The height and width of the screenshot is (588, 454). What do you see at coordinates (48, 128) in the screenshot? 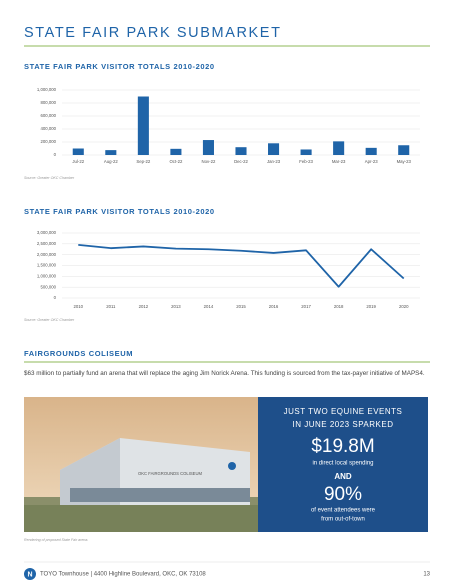
I see `y-tick-label: 400,000` at bounding box center [48, 128].